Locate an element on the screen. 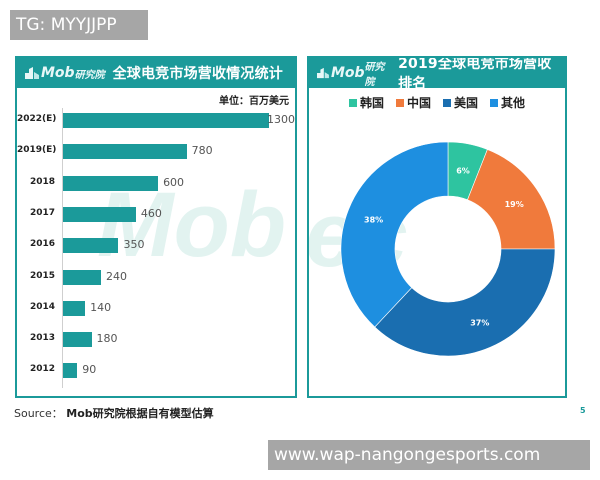 Image resolution: width=600 pixels, height=480 pixels. bar-row: 2012 90 is located at coordinates (156, 370).